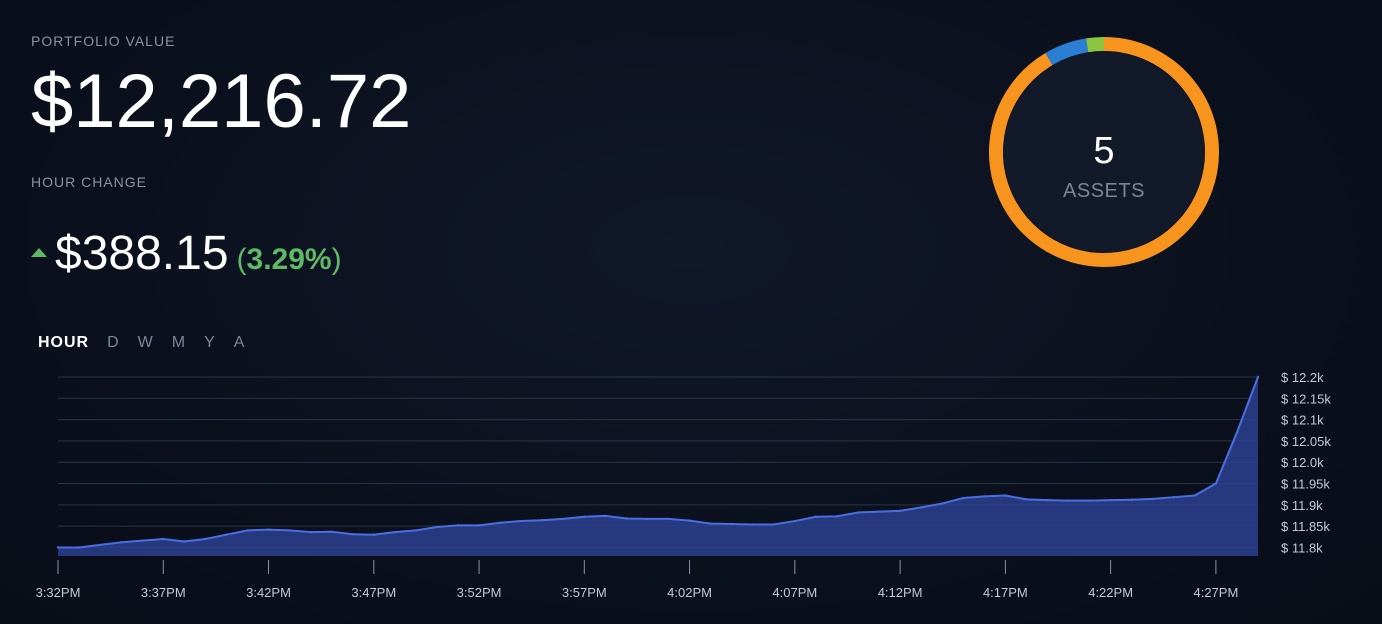  I want to click on change-amount: $388.15, so click(142, 253).